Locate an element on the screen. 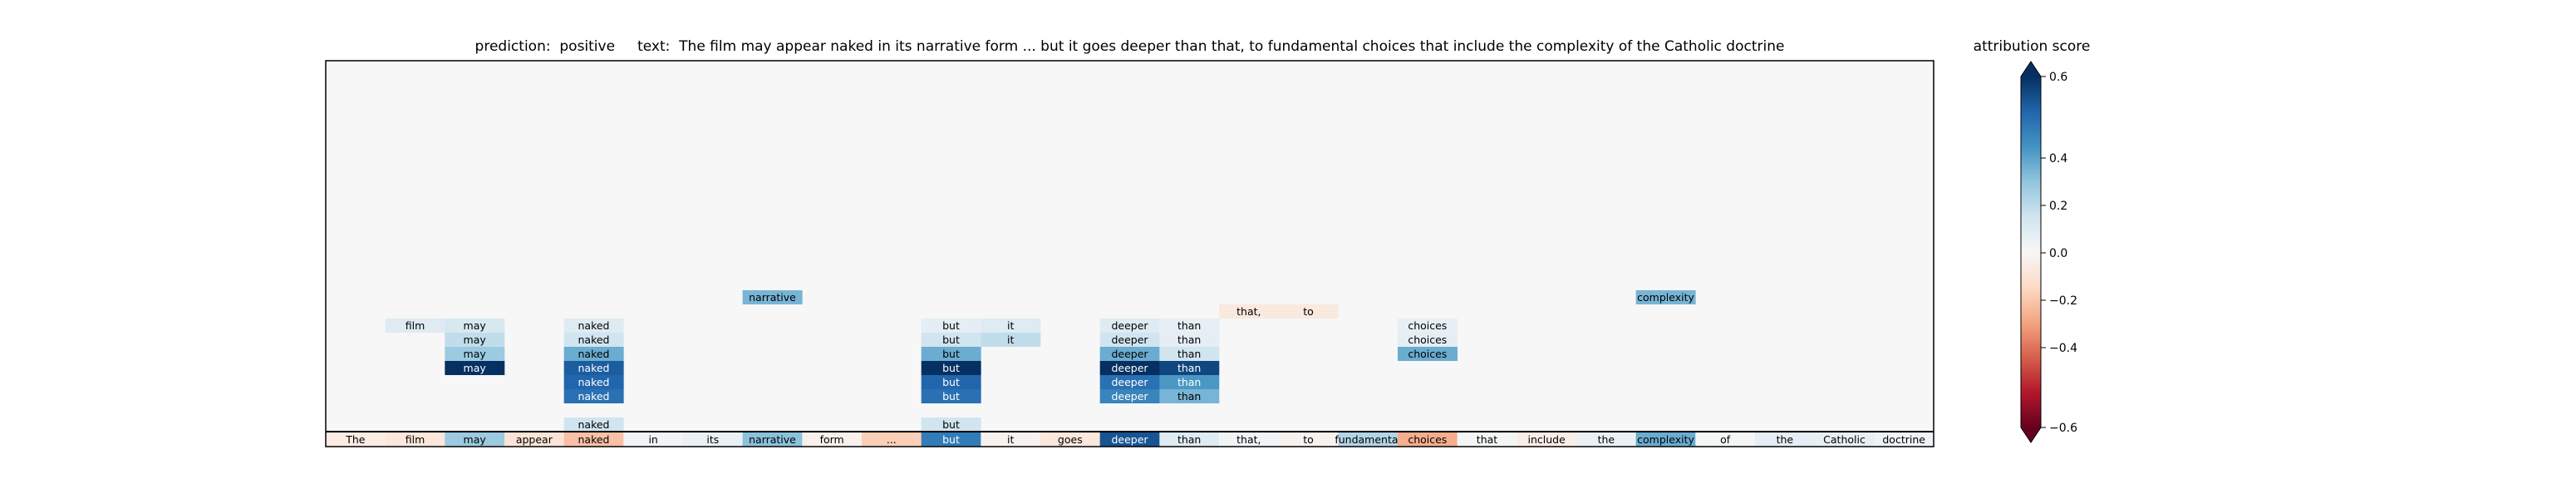 The image size is (2576, 499). token-label: narrative is located at coordinates (772, 440).